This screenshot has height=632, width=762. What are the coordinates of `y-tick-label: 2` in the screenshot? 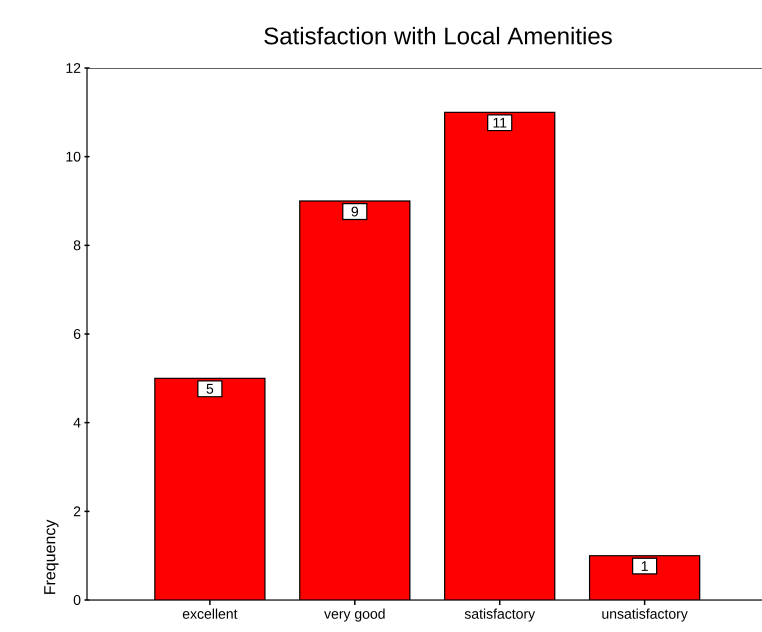 It's located at (77, 511).